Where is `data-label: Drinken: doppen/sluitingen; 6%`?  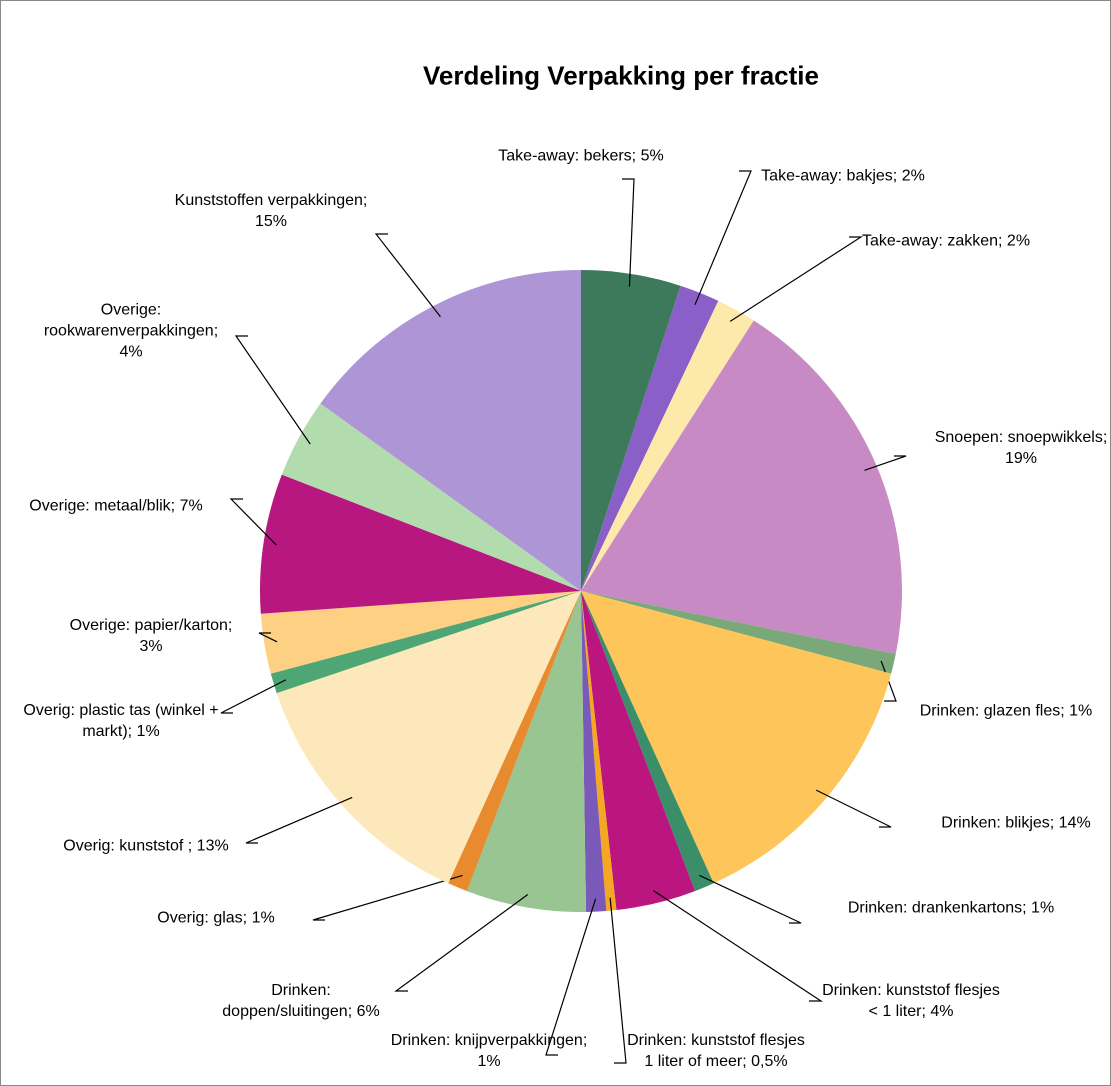
data-label: Drinken: doppen/sluitingen; 6% is located at coordinates (301, 1001).